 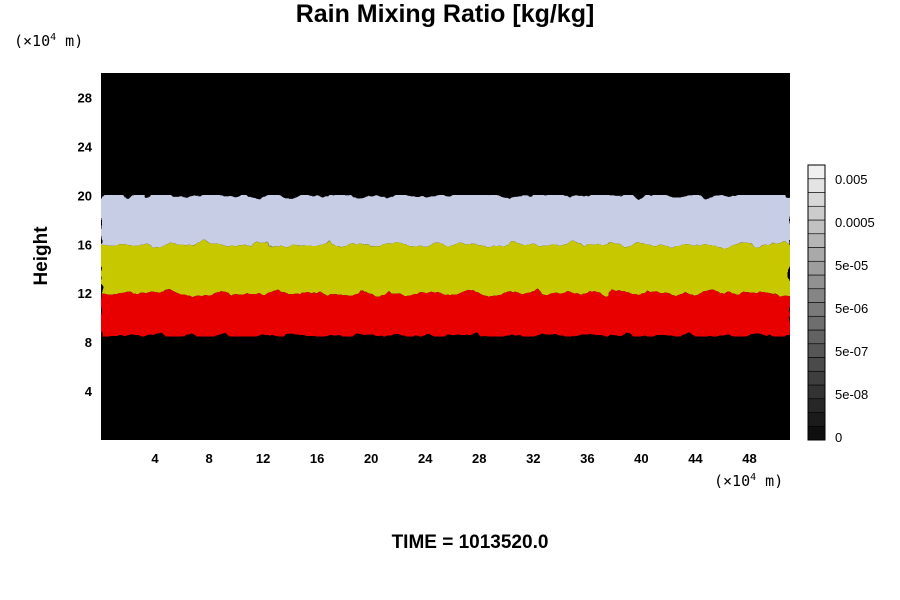 What do you see at coordinates (88, 342) in the screenshot?
I see `y-tick-label: 8` at bounding box center [88, 342].